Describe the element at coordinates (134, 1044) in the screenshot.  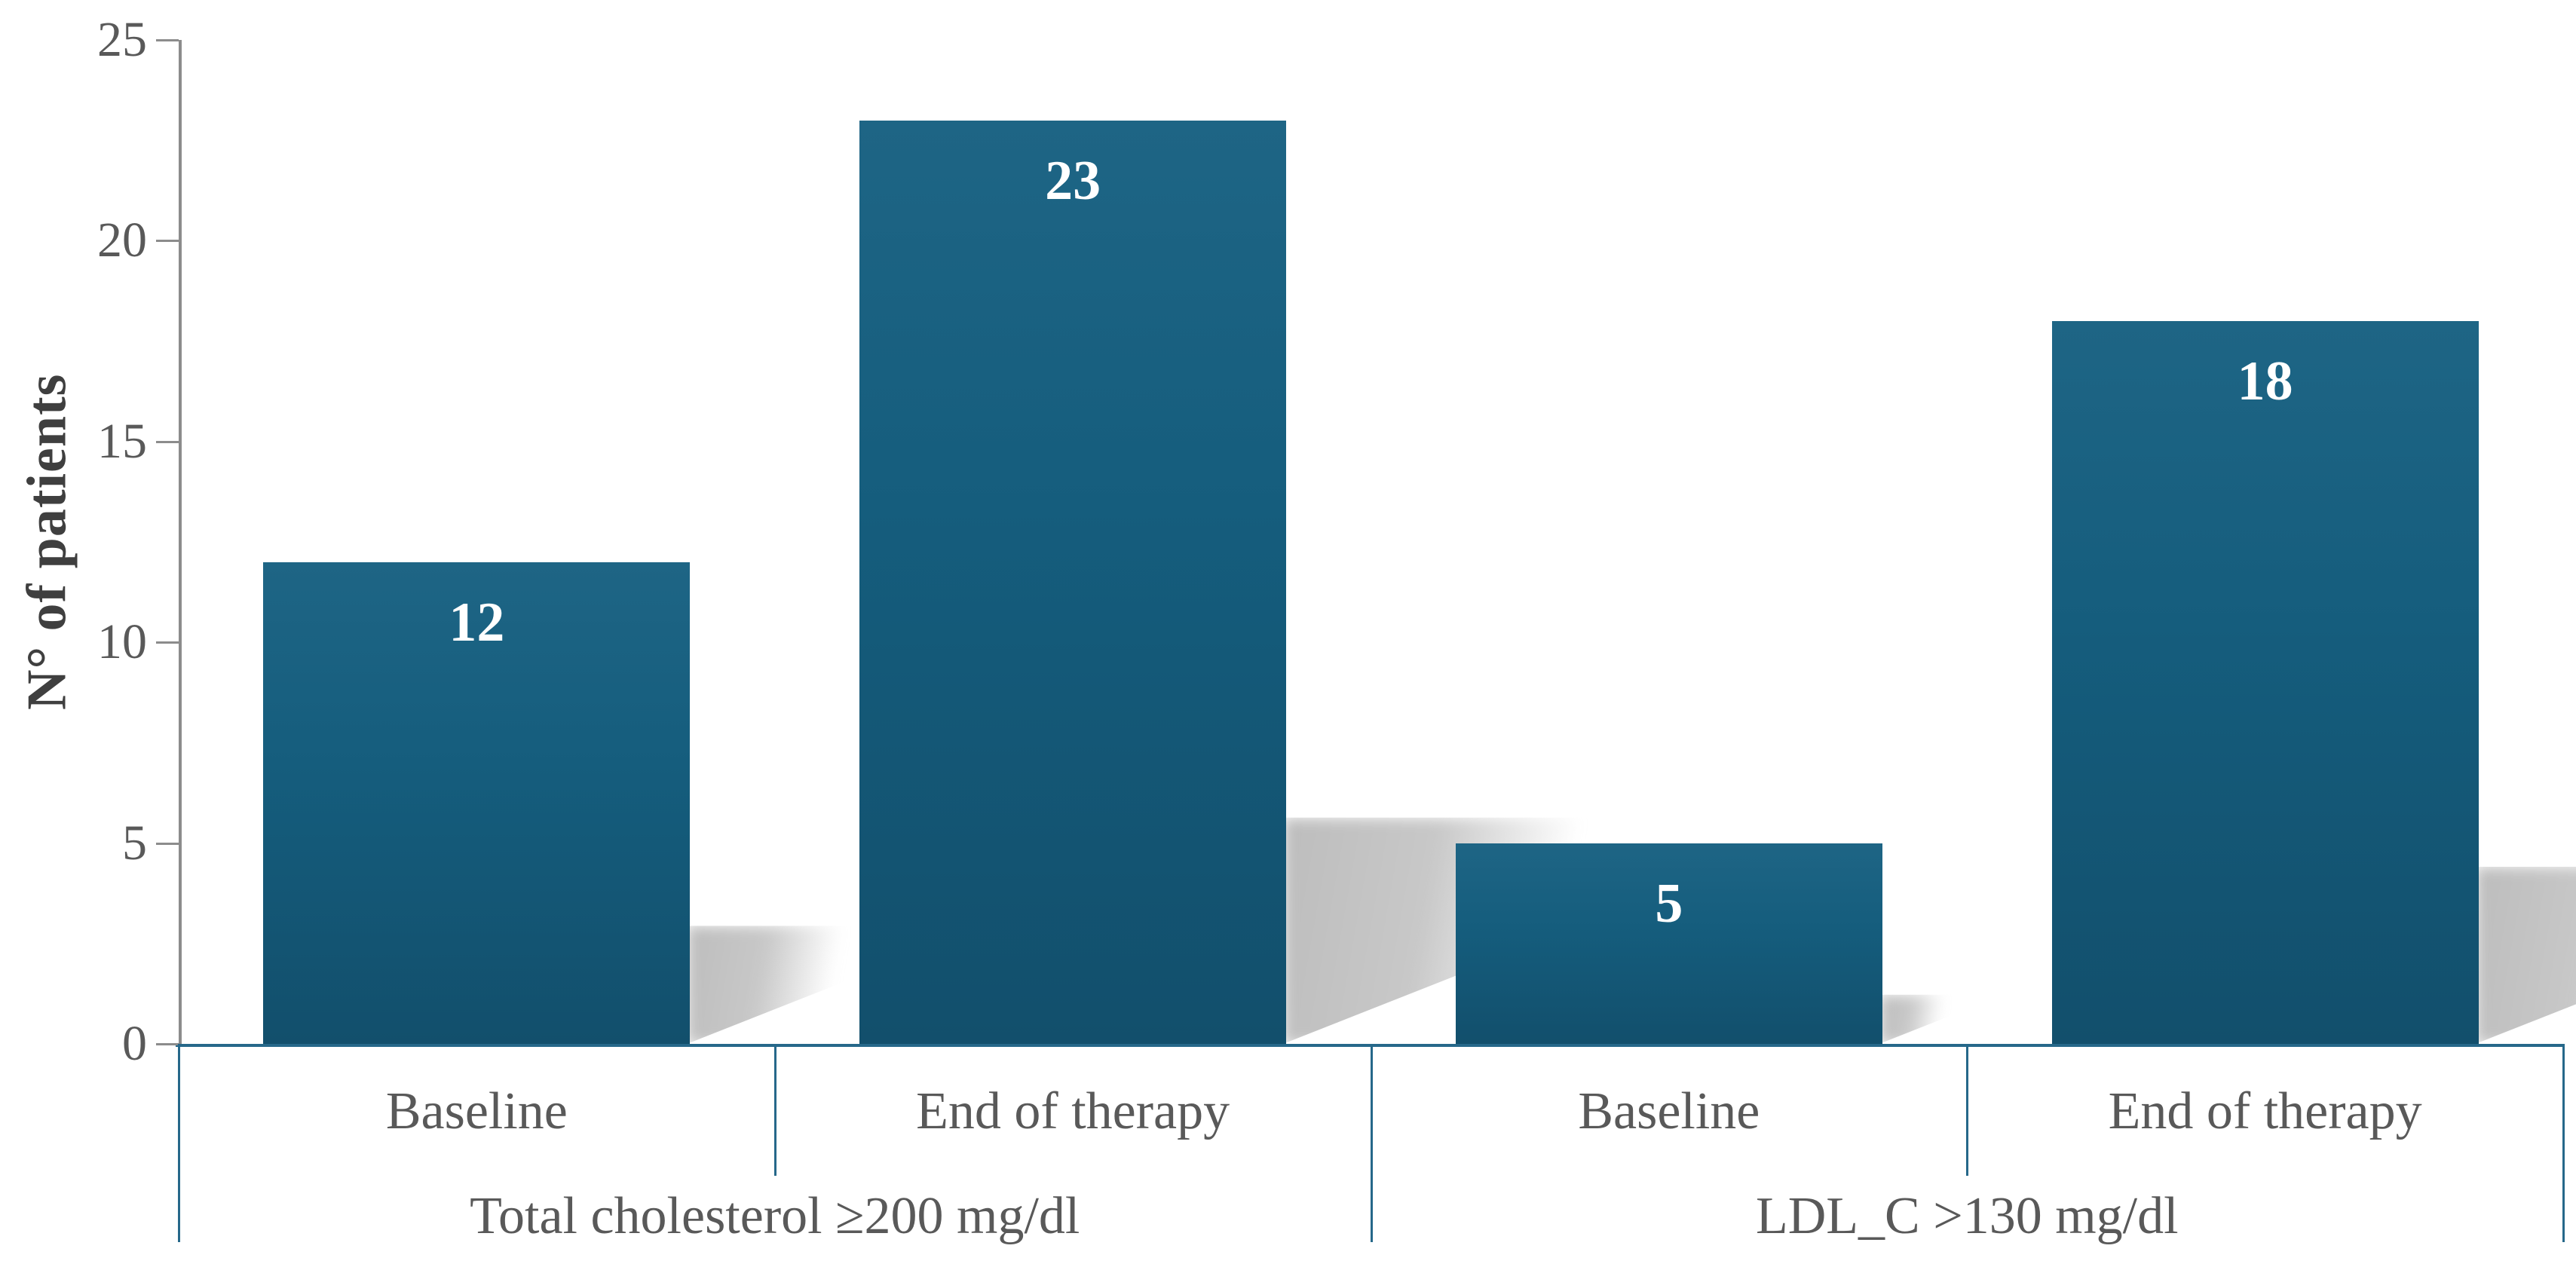
I see `y-tick-label: 0` at that location.